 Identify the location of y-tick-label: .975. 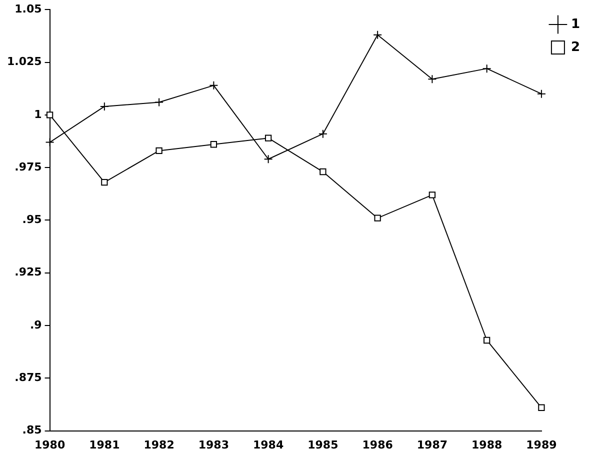
(28, 167).